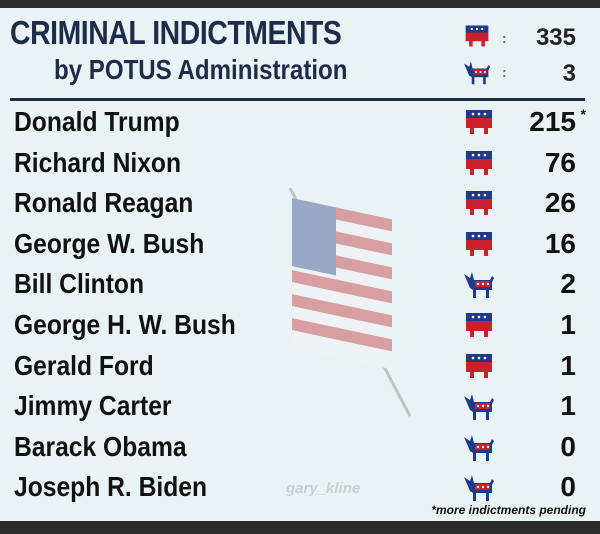 The image size is (600, 534). Describe the element at coordinates (568, 284) in the screenshot. I see `indictment-count: 2` at that location.